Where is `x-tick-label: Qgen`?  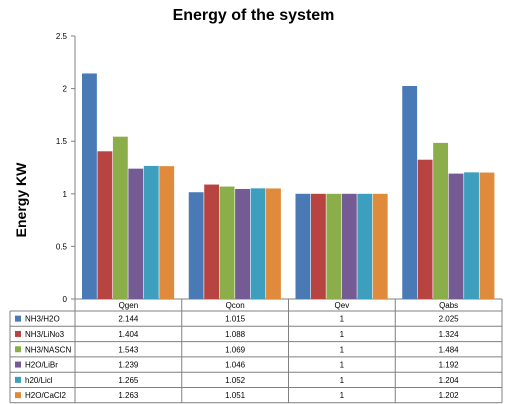
x-tick-label: Qgen is located at coordinates (129, 305).